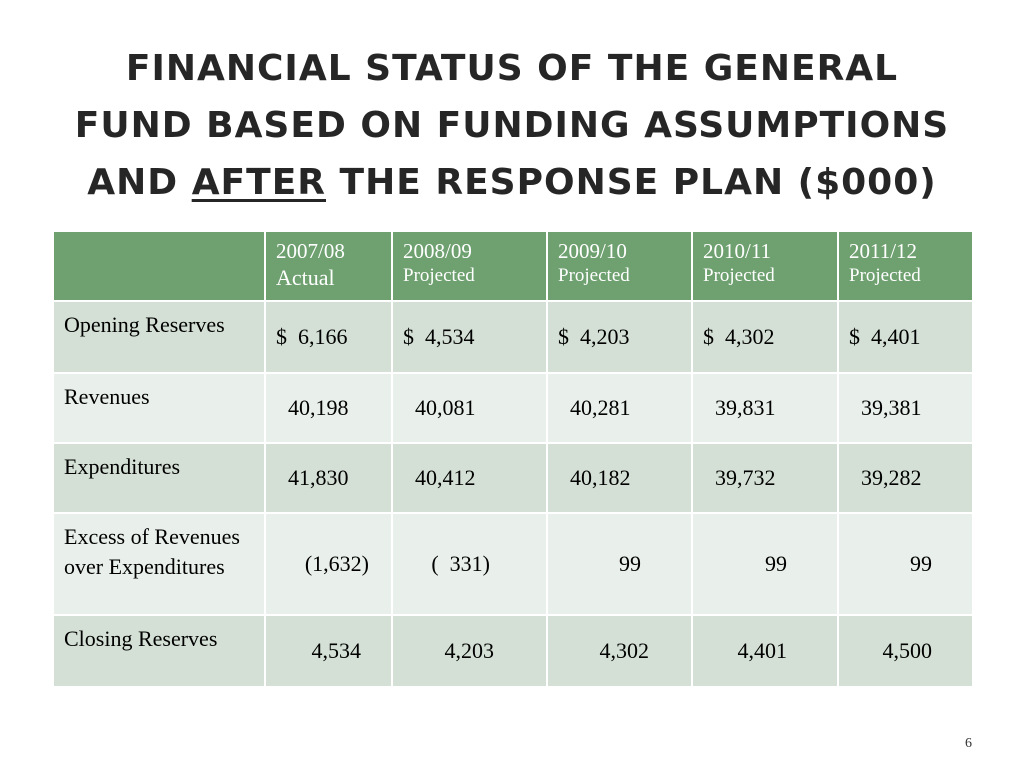  I want to click on header-cell-2007-08: 2007/08 Actual, so click(328, 266).